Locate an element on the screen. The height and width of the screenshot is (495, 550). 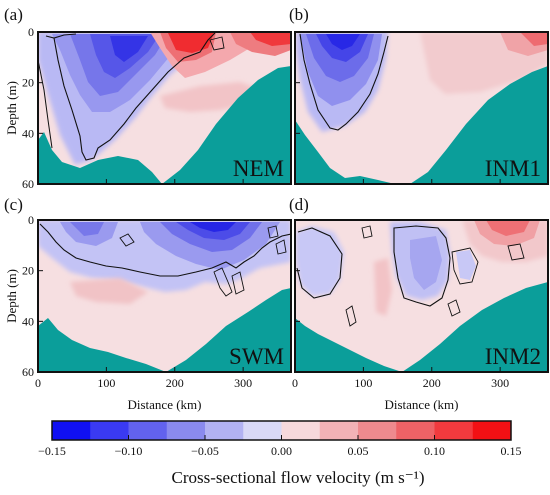
panel-c-field is located at coordinates (164, 296).